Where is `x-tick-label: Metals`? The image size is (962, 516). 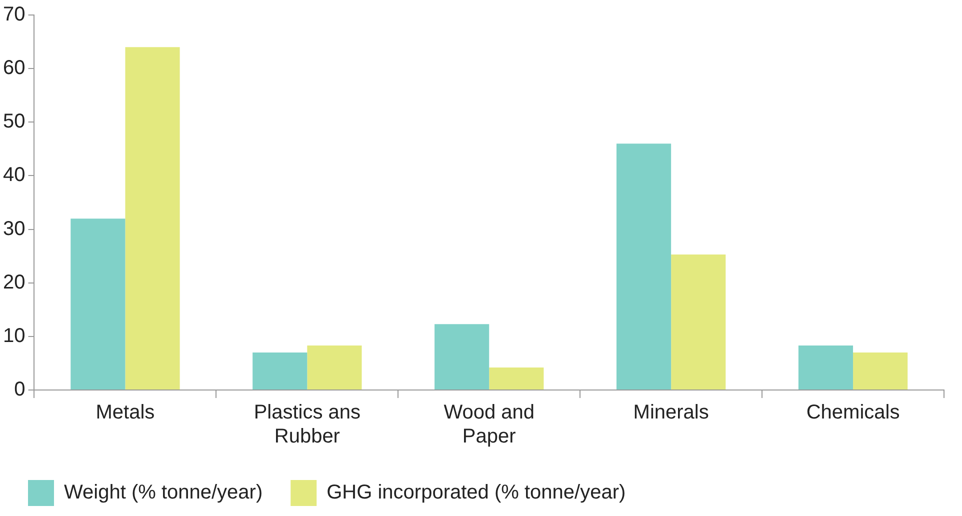 x-tick-label: Metals is located at coordinates (125, 413).